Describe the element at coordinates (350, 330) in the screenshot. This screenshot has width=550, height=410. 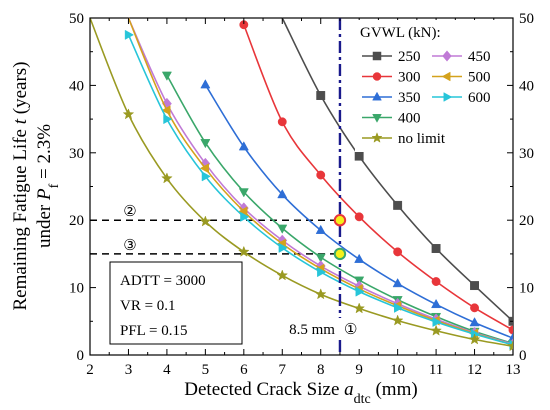
I see `crack-line-marker: ①` at that location.